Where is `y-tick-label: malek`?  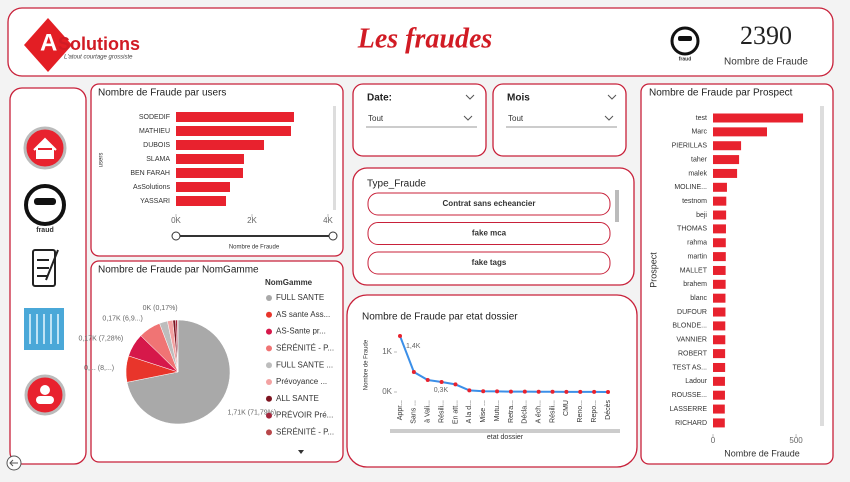
y-tick-label: malek is located at coordinates (697, 173).